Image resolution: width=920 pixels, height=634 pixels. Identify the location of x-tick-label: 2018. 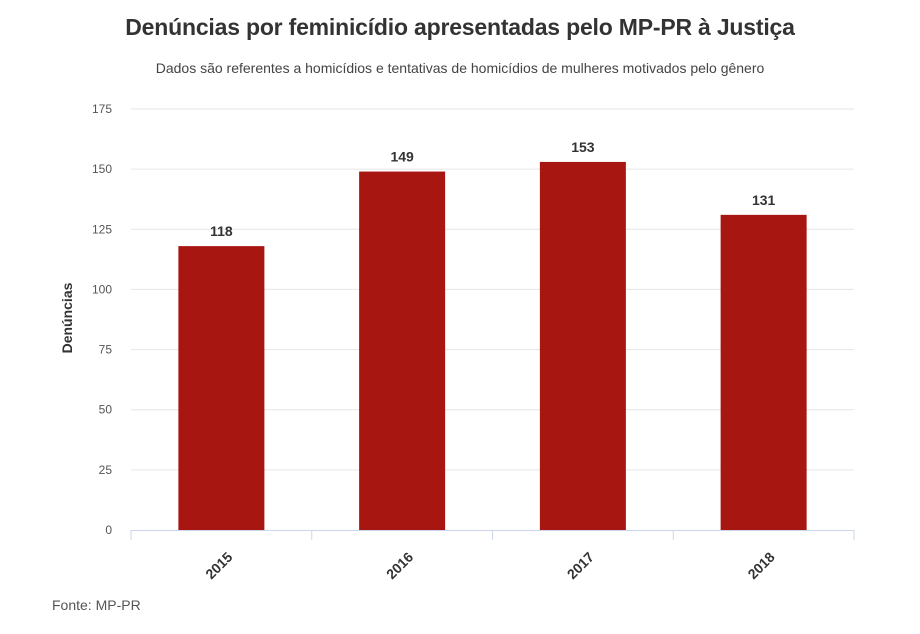
(760, 565).